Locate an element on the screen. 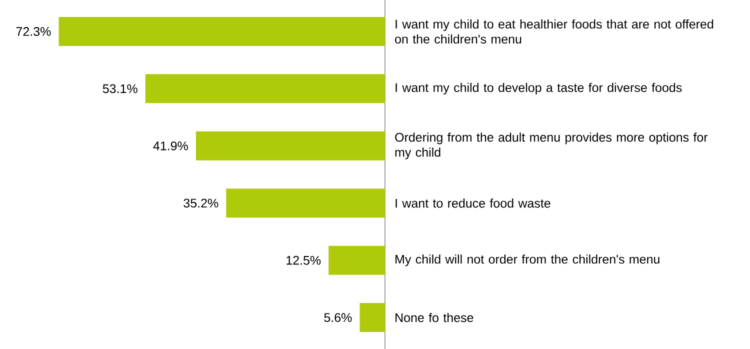 Image resolution: width=750 pixels, height=349 pixels. y-tick-label: I want to reduce food waste is located at coordinates (473, 203).